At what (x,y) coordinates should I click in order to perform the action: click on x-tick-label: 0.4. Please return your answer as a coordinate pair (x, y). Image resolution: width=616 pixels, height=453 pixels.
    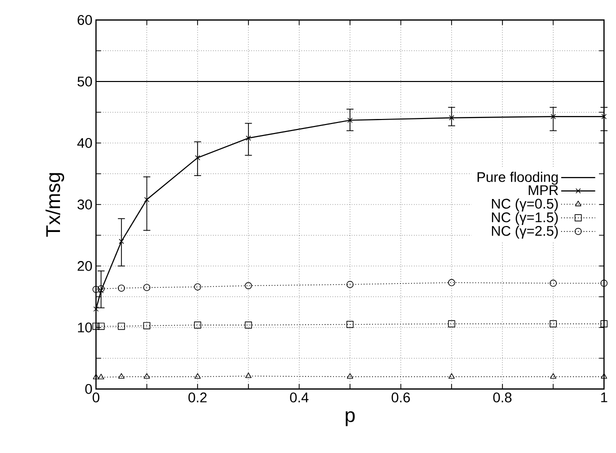
    Looking at the image, I should click on (299, 397).